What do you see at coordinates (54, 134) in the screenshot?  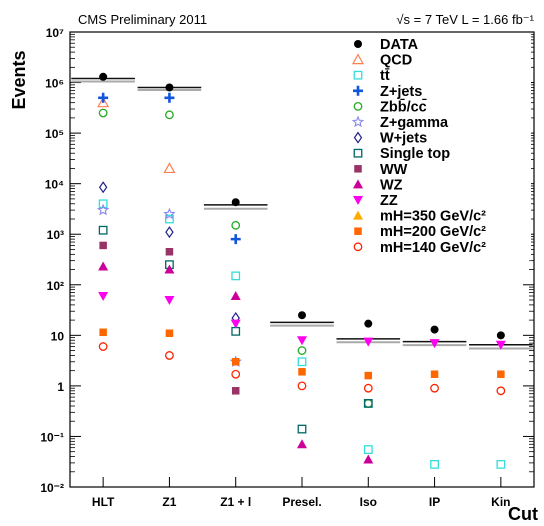 I see `y-tick-label: 10⁵` at bounding box center [54, 134].